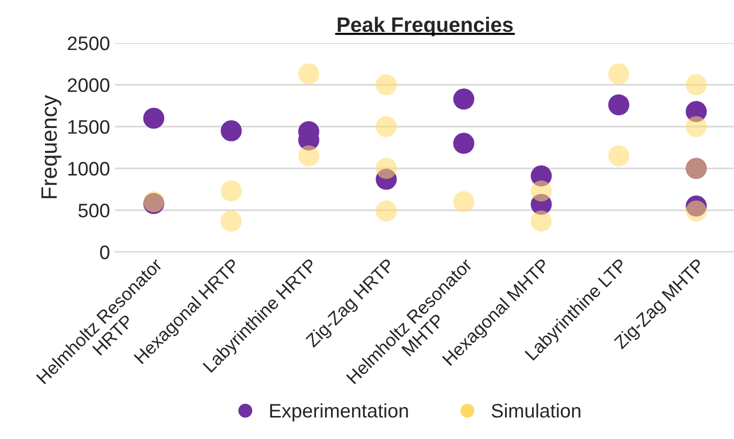 Image resolution: width=734 pixels, height=439 pixels. What do you see at coordinates (94, 211) in the screenshot?
I see `y-tick-label: 500` at bounding box center [94, 211].